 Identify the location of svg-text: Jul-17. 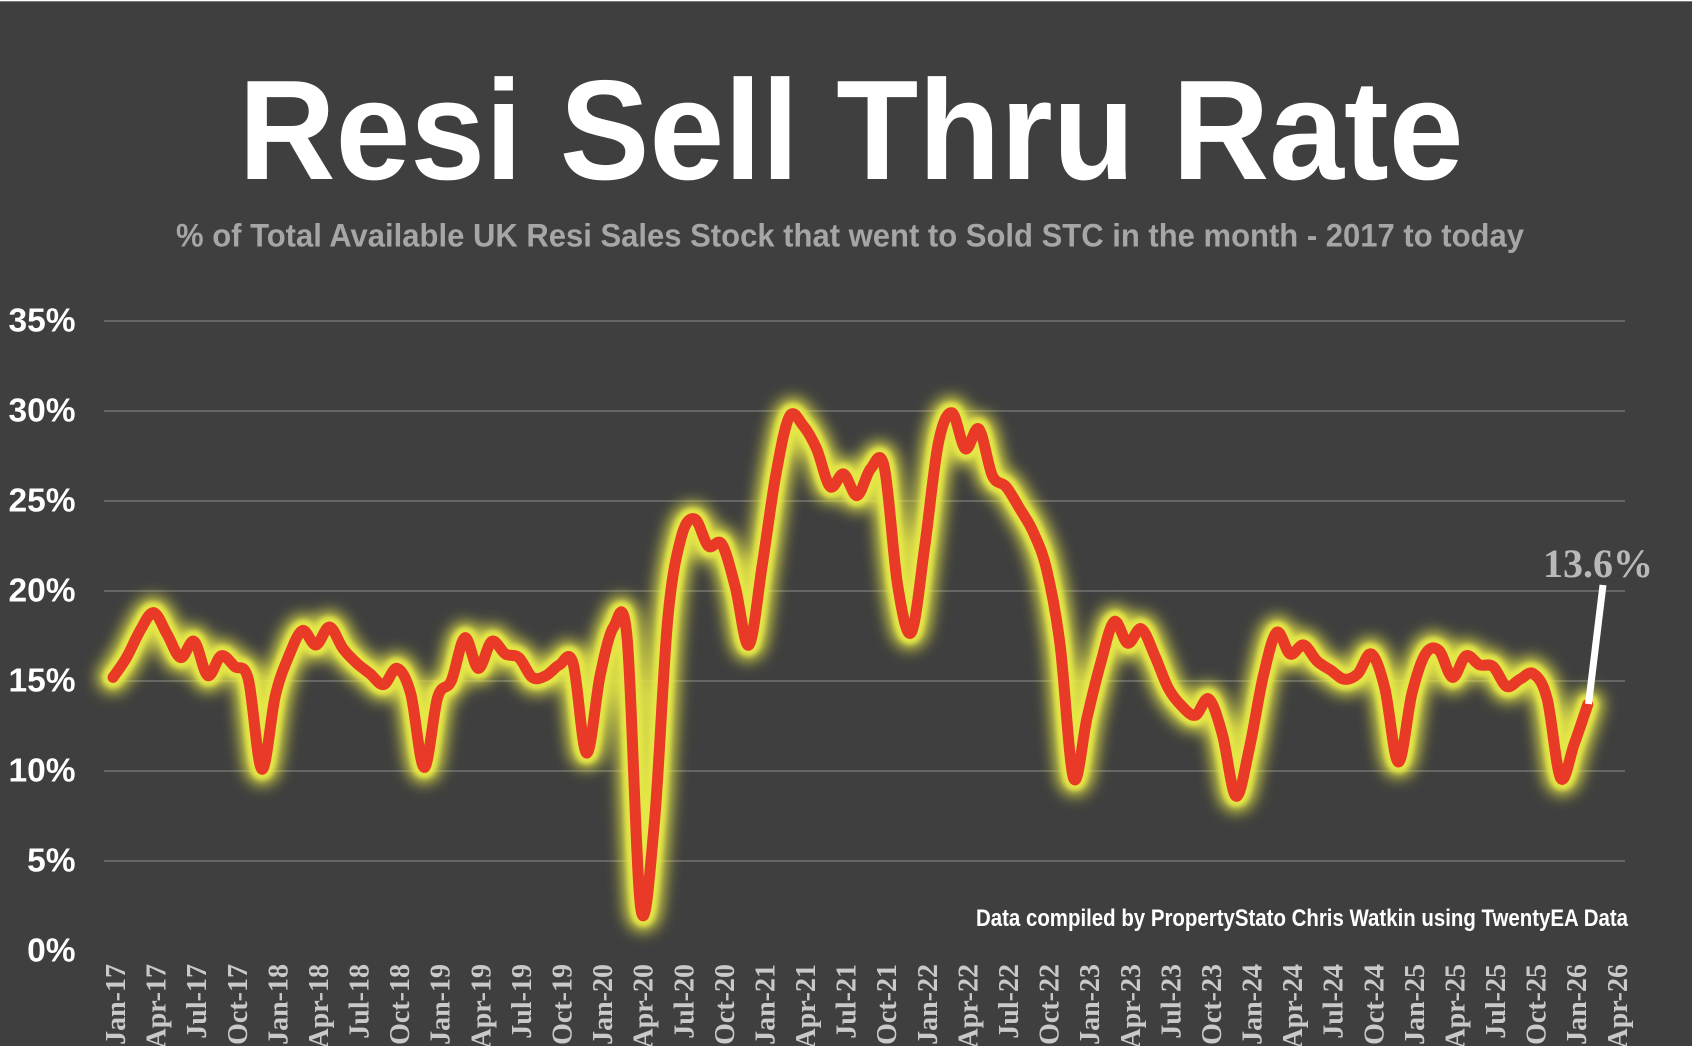
(197, 1001).